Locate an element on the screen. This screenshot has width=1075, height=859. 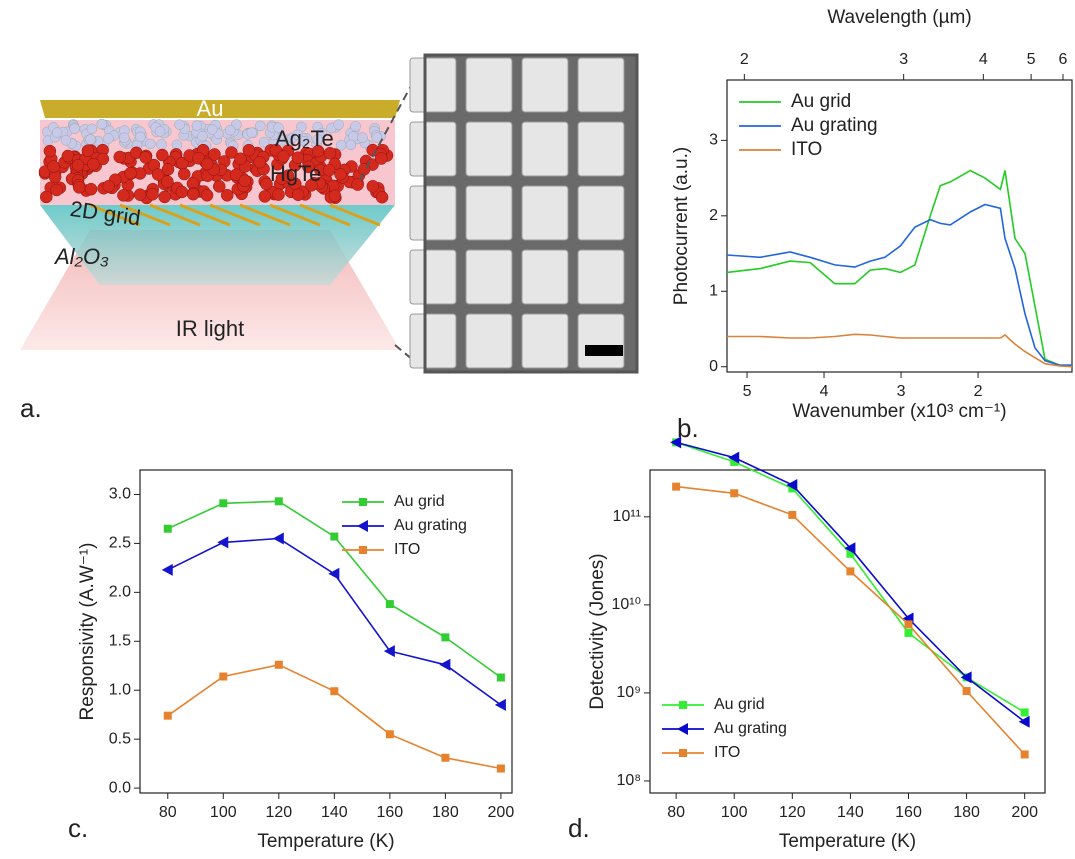
x2-tick-label: 5 is located at coordinates (1031, 59).